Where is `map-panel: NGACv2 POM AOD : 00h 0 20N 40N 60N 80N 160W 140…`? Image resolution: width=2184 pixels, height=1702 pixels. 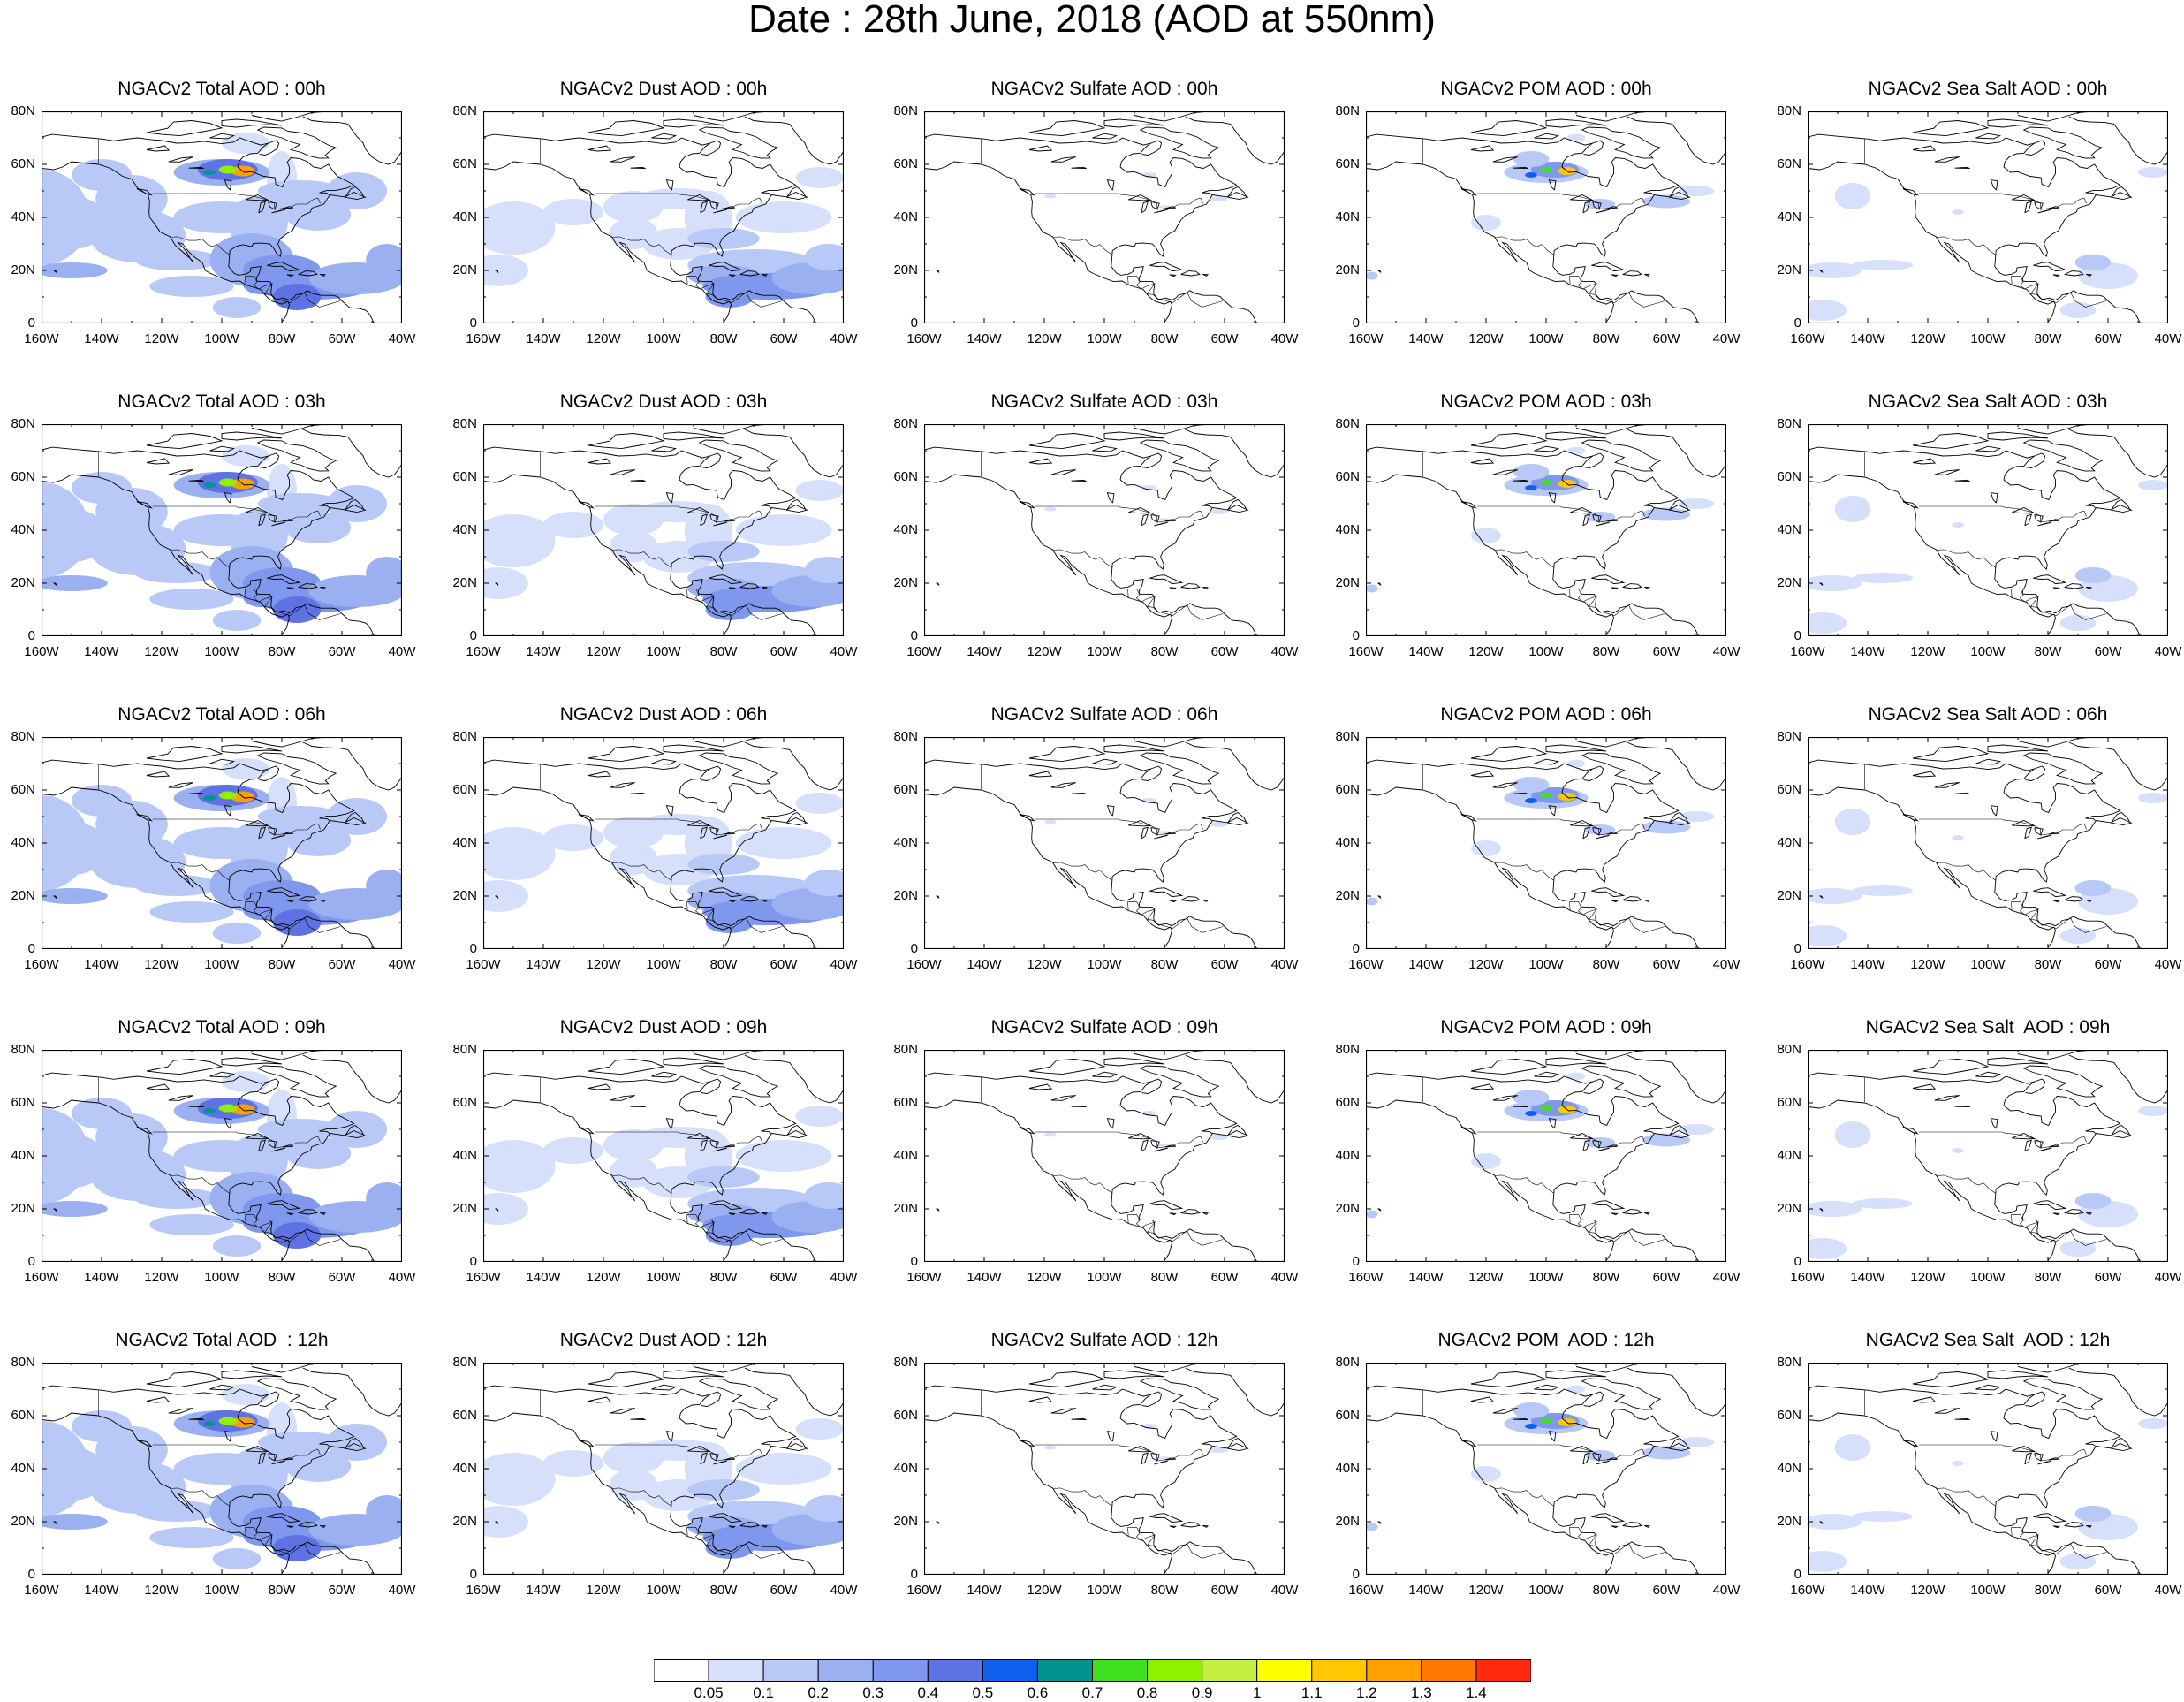
map-panel: NGACv2 POM AOD : 00h 0 20N 40N 60N 80N 160W 140… is located at coordinates (1545, 234).